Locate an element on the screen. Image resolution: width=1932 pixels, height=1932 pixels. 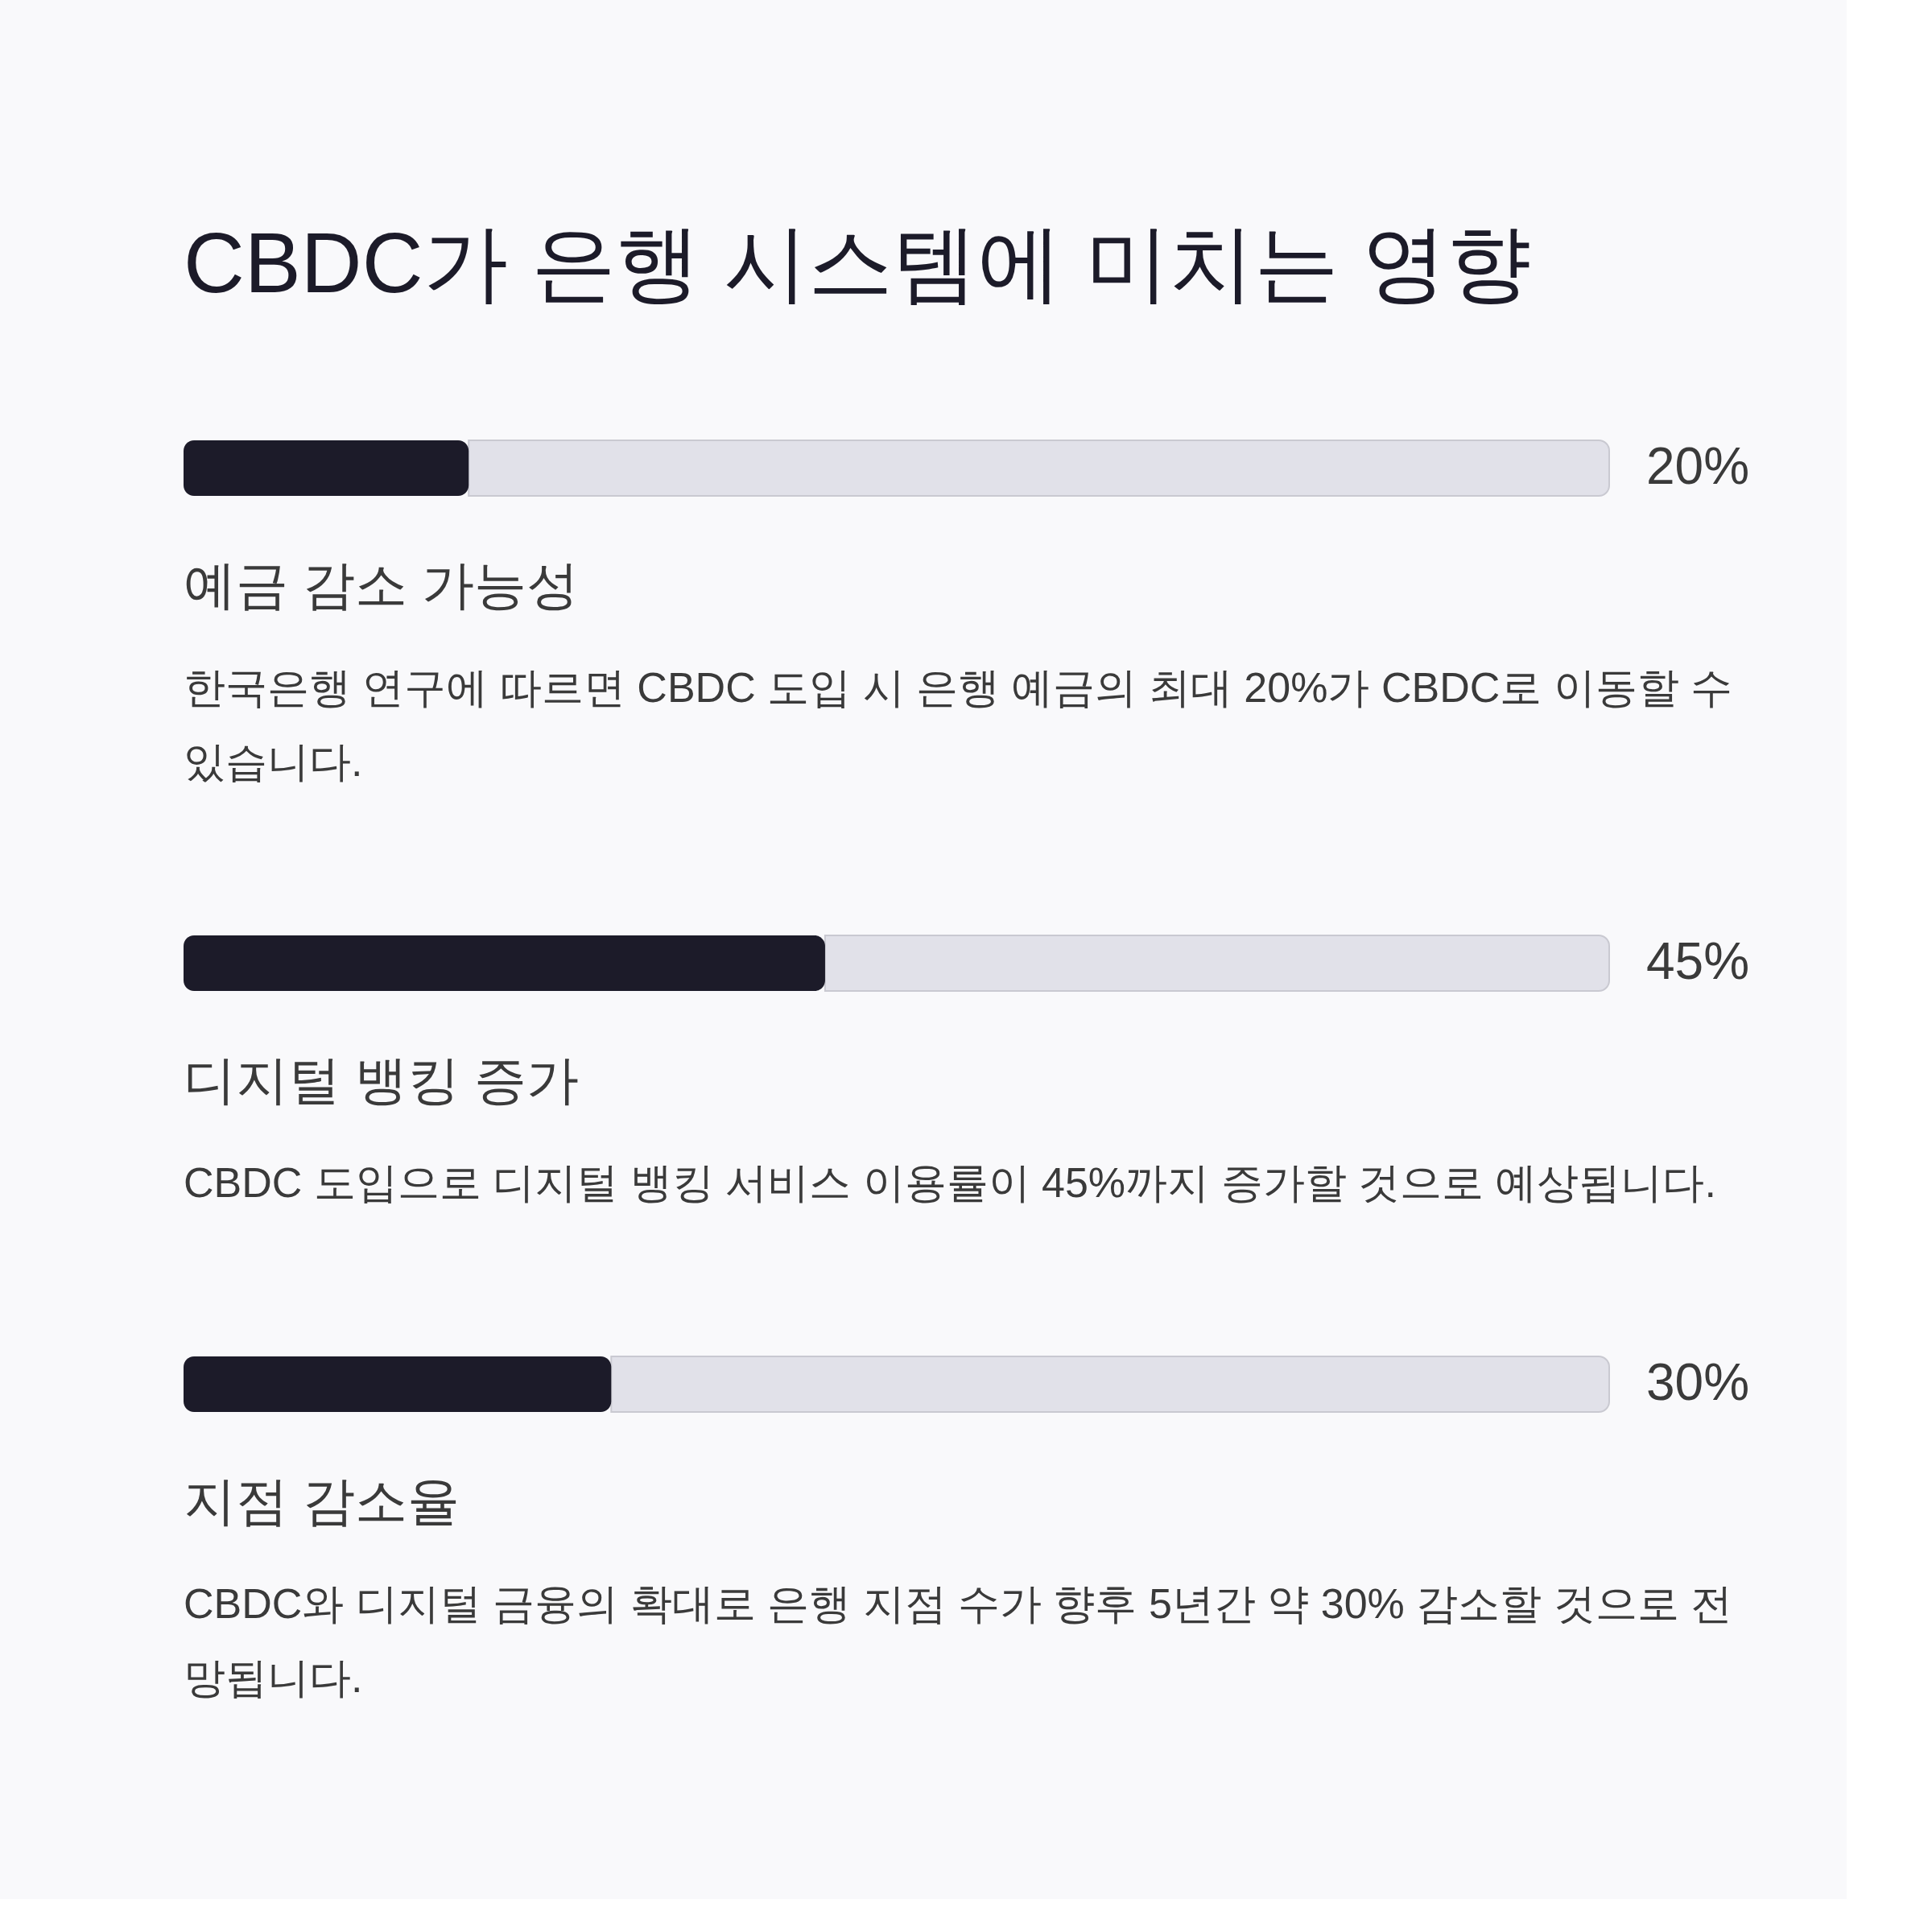
annotation: CBDC 도입으로 디지털 뱅킹 서비스 이용률이 45%까지 증가할 것으로 예상됩니다. is located at coordinates (950, 1182).